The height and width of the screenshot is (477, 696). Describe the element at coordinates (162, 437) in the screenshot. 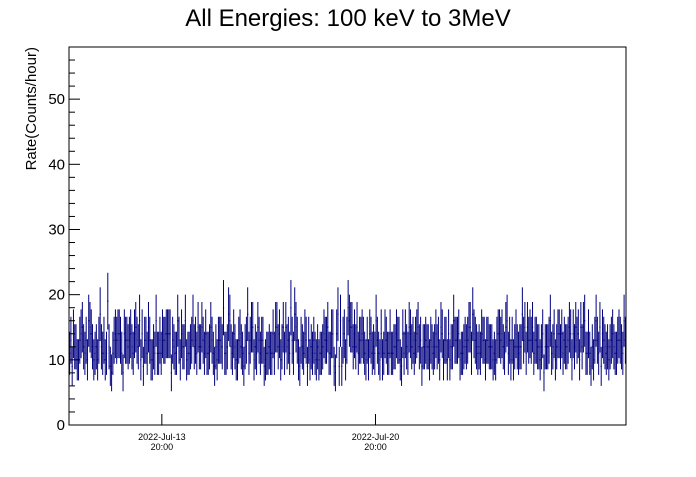

I see `x-tick-date-label: 2022-Jul-13` at that location.